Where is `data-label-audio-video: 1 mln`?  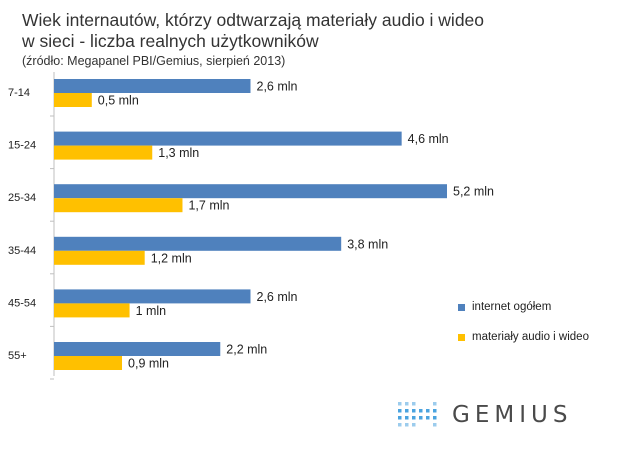
data-label-audio-video: 1 mln is located at coordinates (151, 311).